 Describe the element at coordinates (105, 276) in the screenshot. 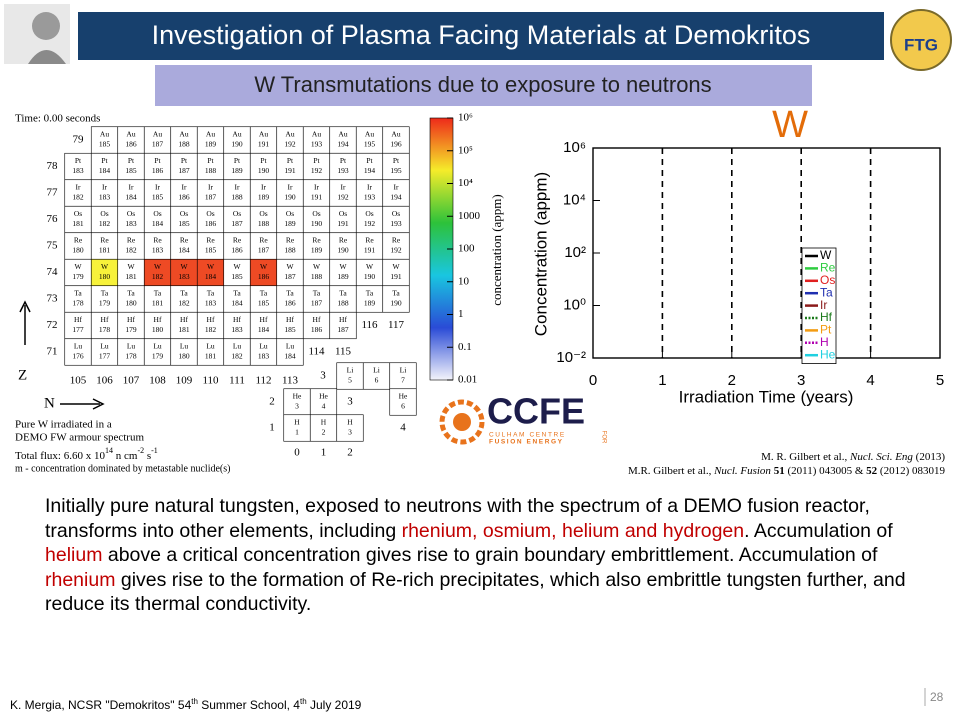

I see `nuclide-mass: 180` at that location.